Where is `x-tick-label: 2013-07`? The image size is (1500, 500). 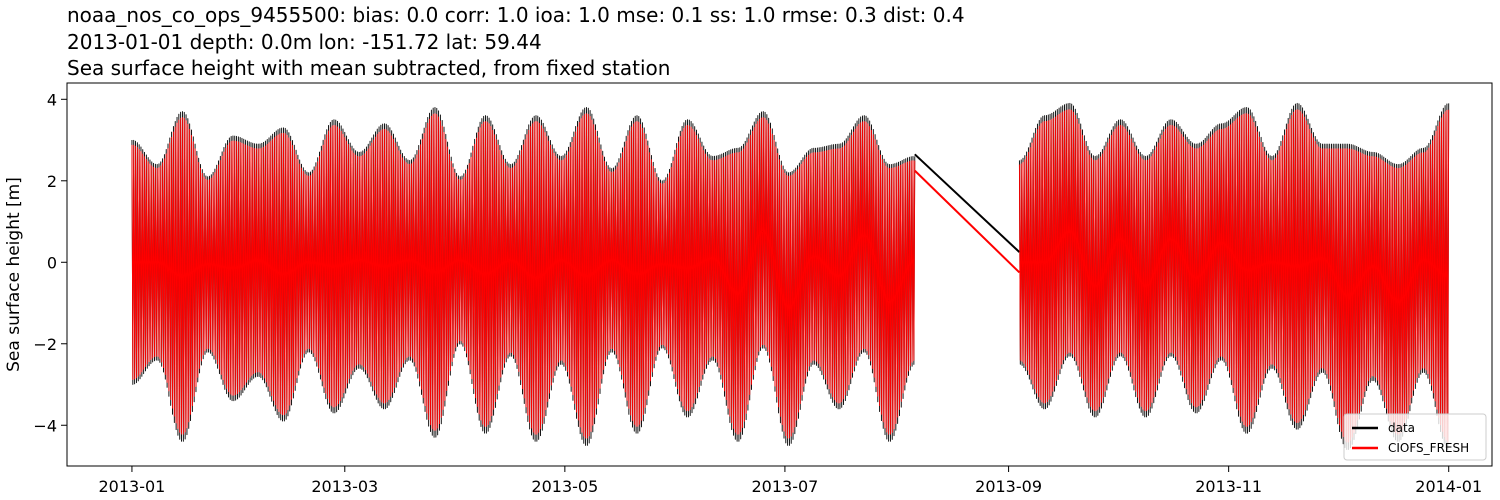
x-tick-label: 2013-07 is located at coordinates (784, 486).